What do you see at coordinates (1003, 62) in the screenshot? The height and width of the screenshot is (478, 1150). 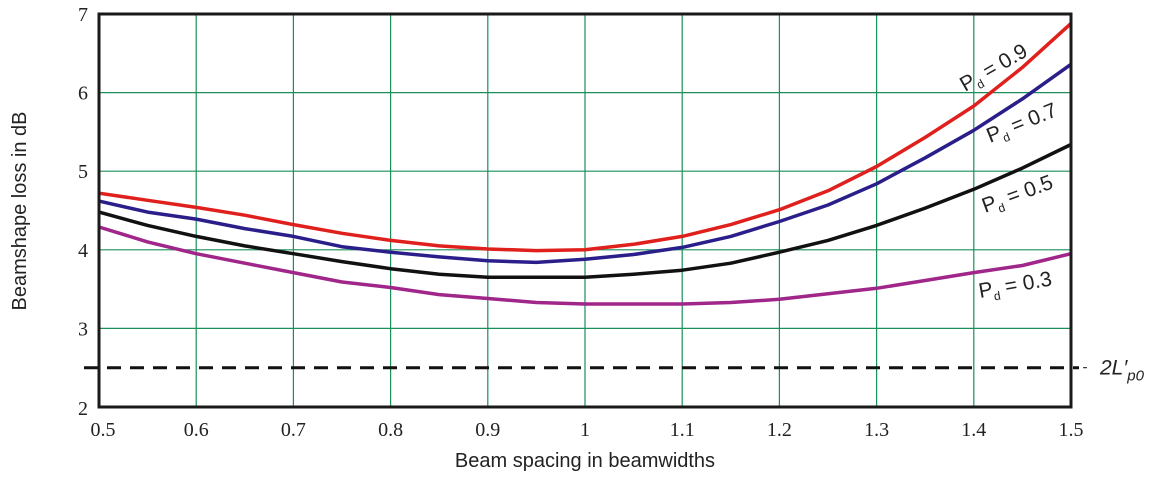 I see `series-label-value: = 0.9` at bounding box center [1003, 62].